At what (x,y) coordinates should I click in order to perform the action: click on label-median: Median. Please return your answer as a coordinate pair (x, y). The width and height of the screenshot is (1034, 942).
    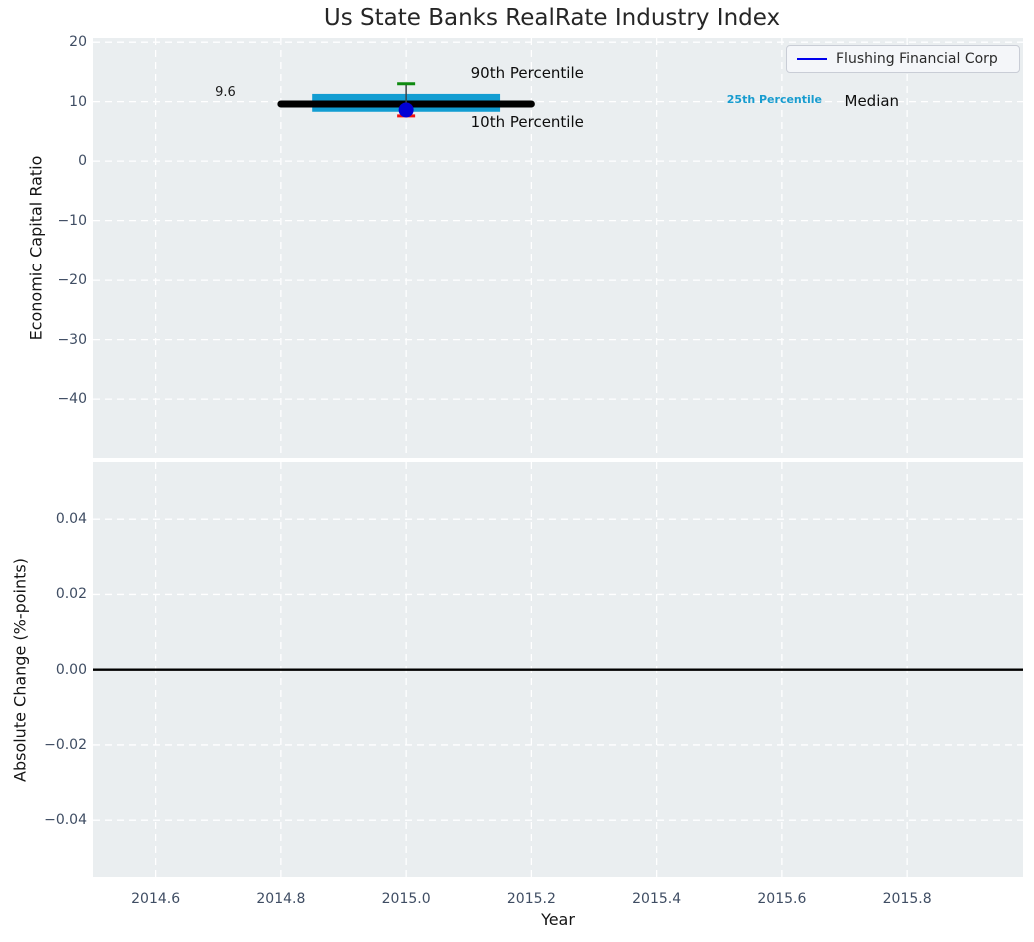
    Looking at the image, I should click on (872, 100).